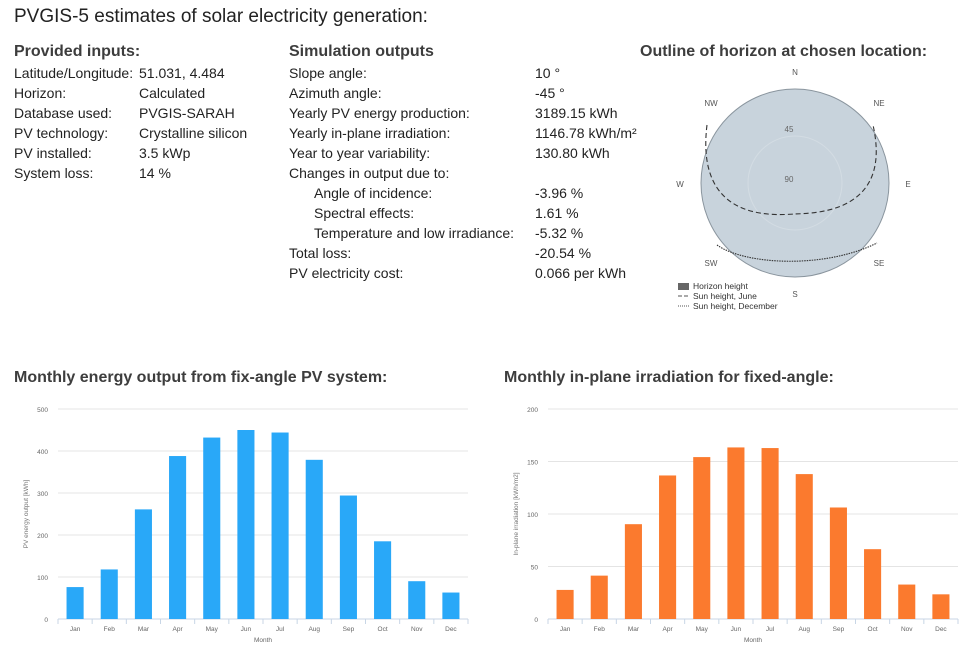 This screenshot has height=656, width=972. What do you see at coordinates (770, 629) in the screenshot?
I see `x-tick-label: Jul` at bounding box center [770, 629].